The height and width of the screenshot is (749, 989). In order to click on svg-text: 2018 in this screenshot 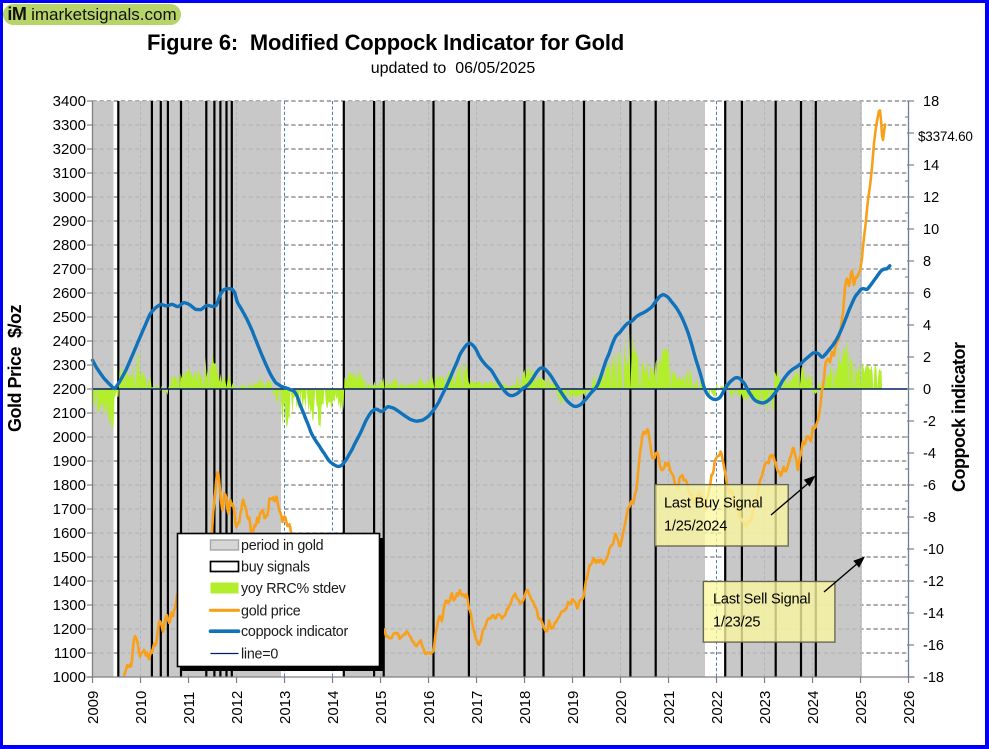, I will do `click(525, 707)`.